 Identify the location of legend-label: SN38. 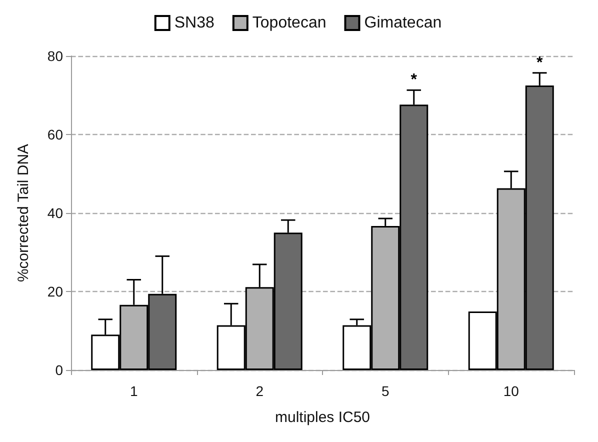
(194, 23).